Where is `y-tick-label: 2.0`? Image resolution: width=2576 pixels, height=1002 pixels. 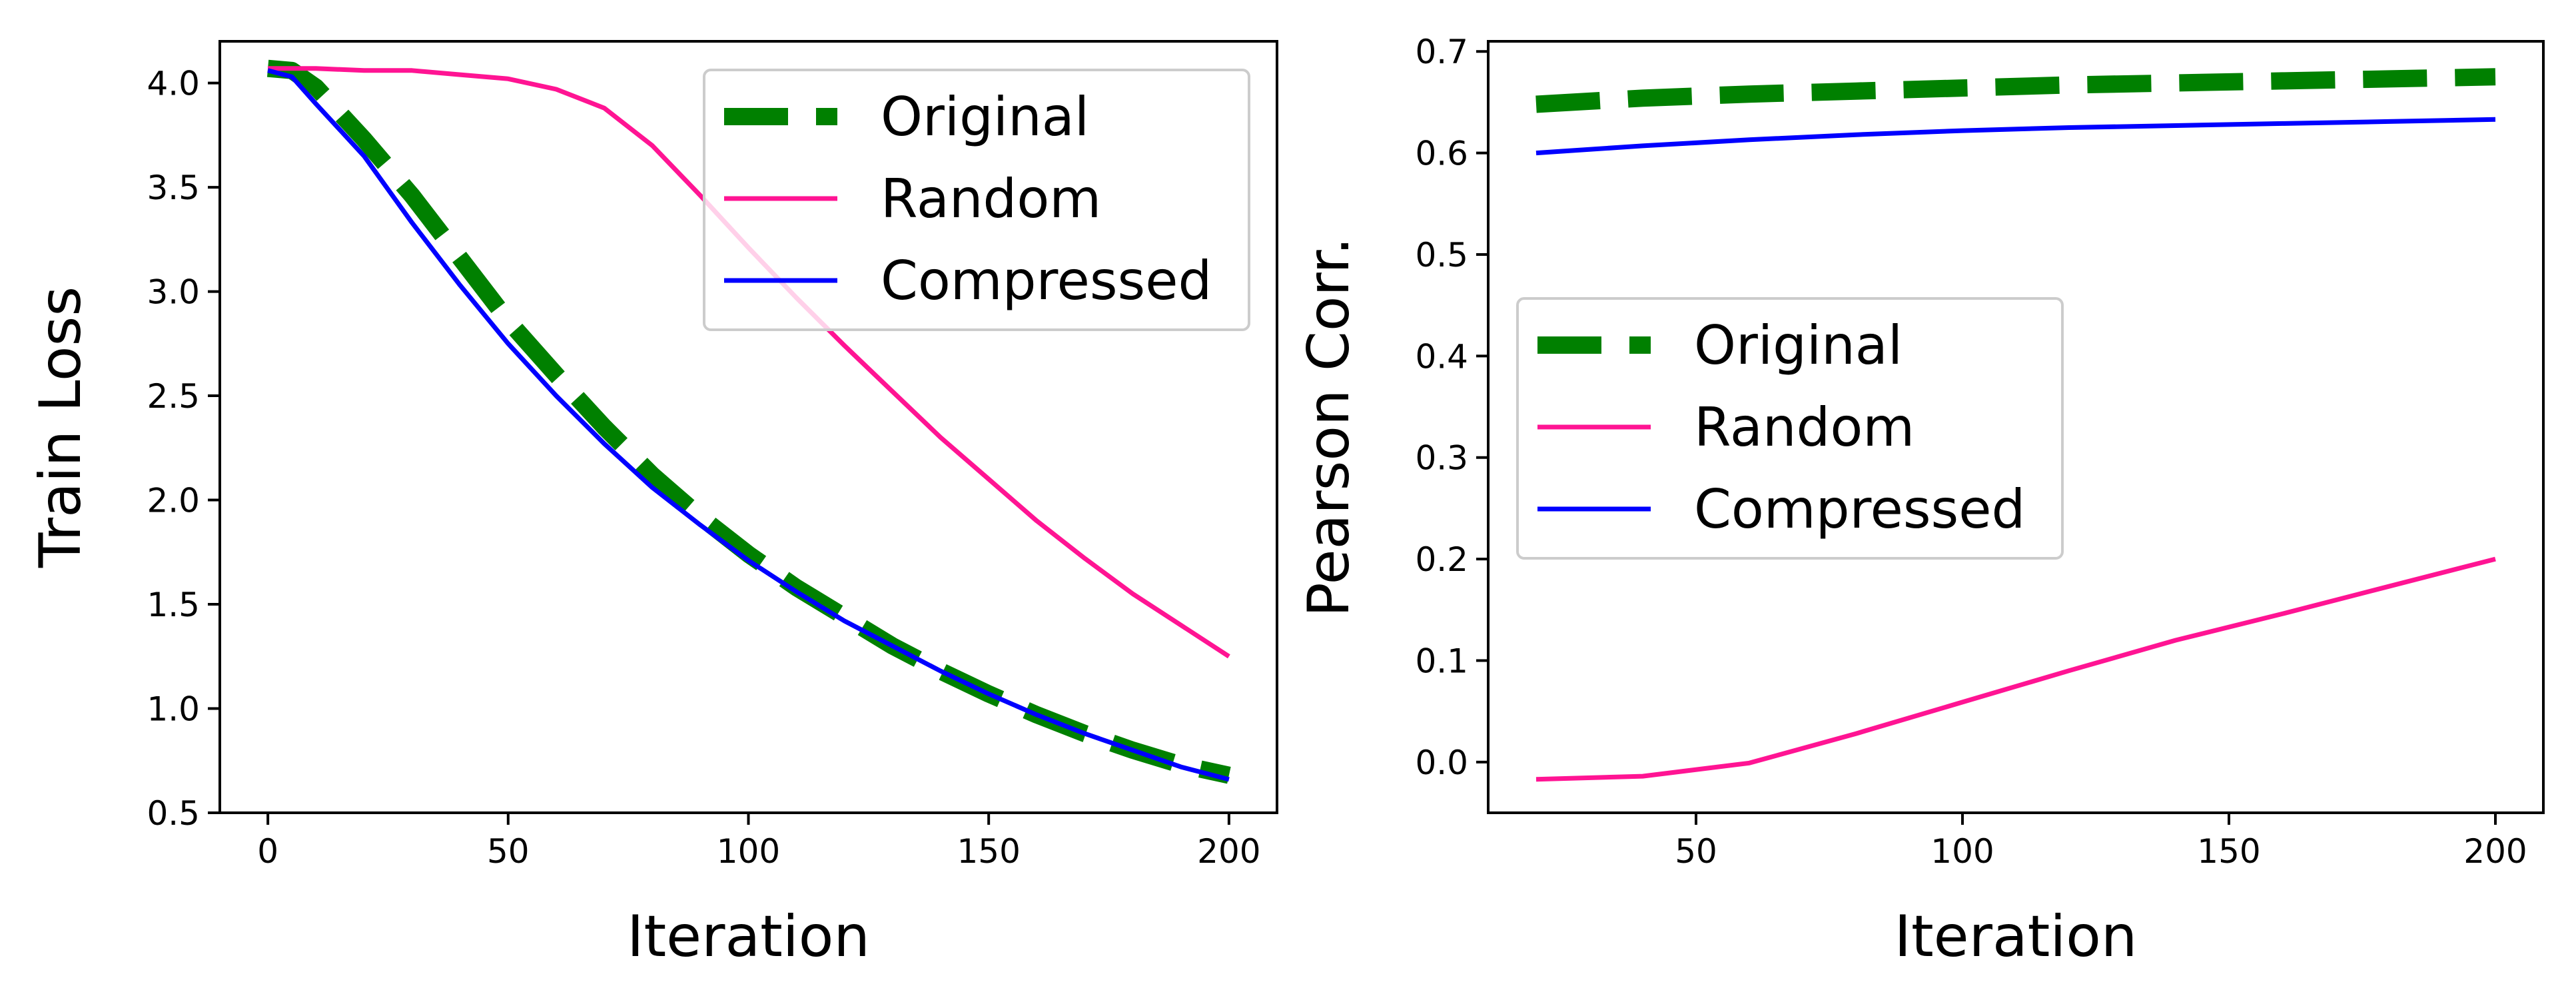 y-tick-label: 2.0 is located at coordinates (174, 501).